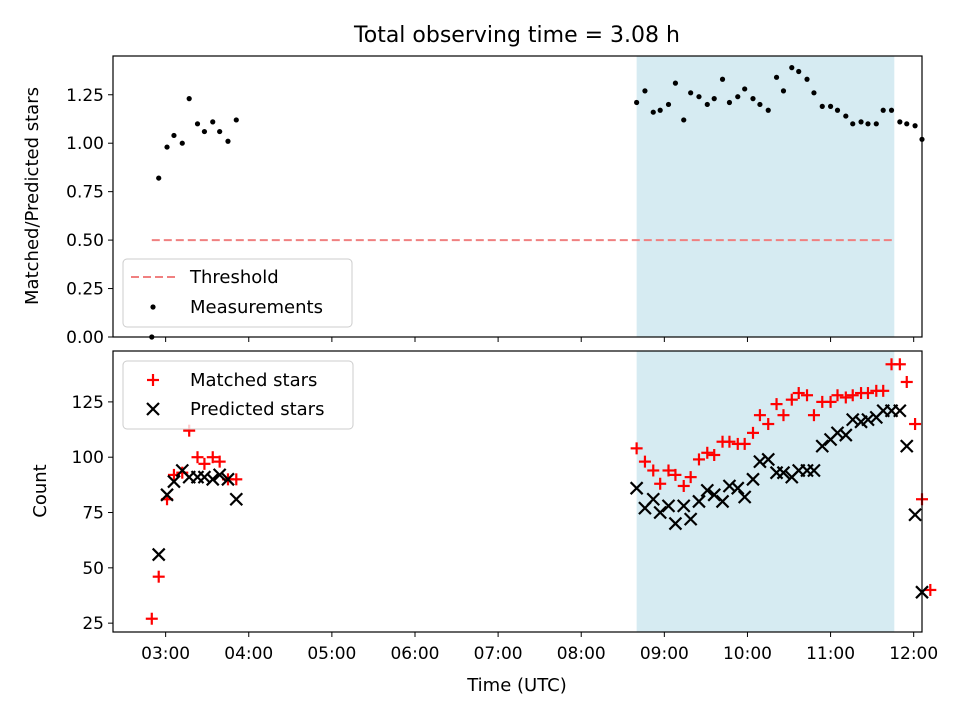  What do you see at coordinates (237, 293) in the screenshot?
I see `top-legend: Threshold Measurements` at bounding box center [237, 293].